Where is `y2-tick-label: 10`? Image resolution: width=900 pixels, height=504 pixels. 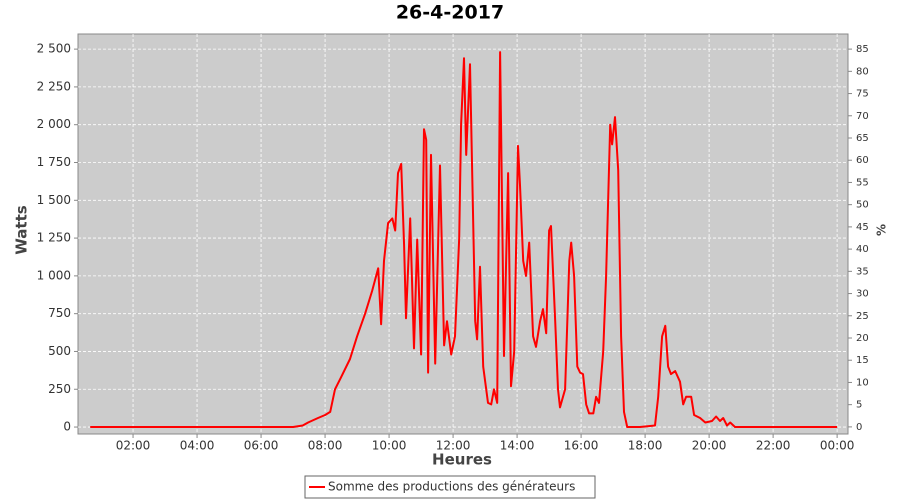
y2-tick-label: 10 is located at coordinates (862, 382).